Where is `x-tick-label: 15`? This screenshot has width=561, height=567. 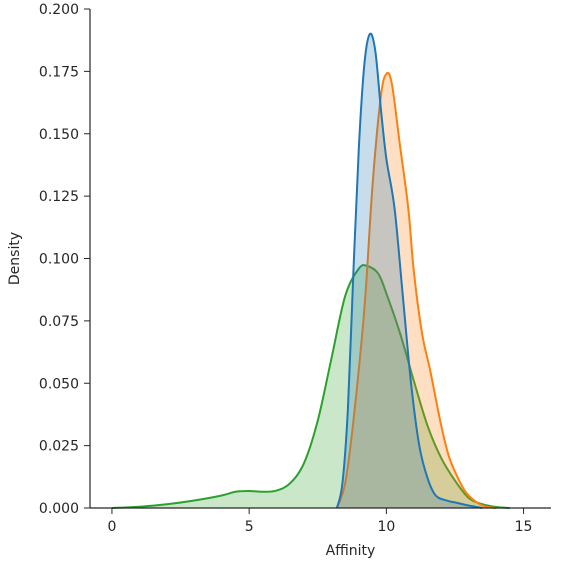 x-tick-label: 15 is located at coordinates (524, 527).